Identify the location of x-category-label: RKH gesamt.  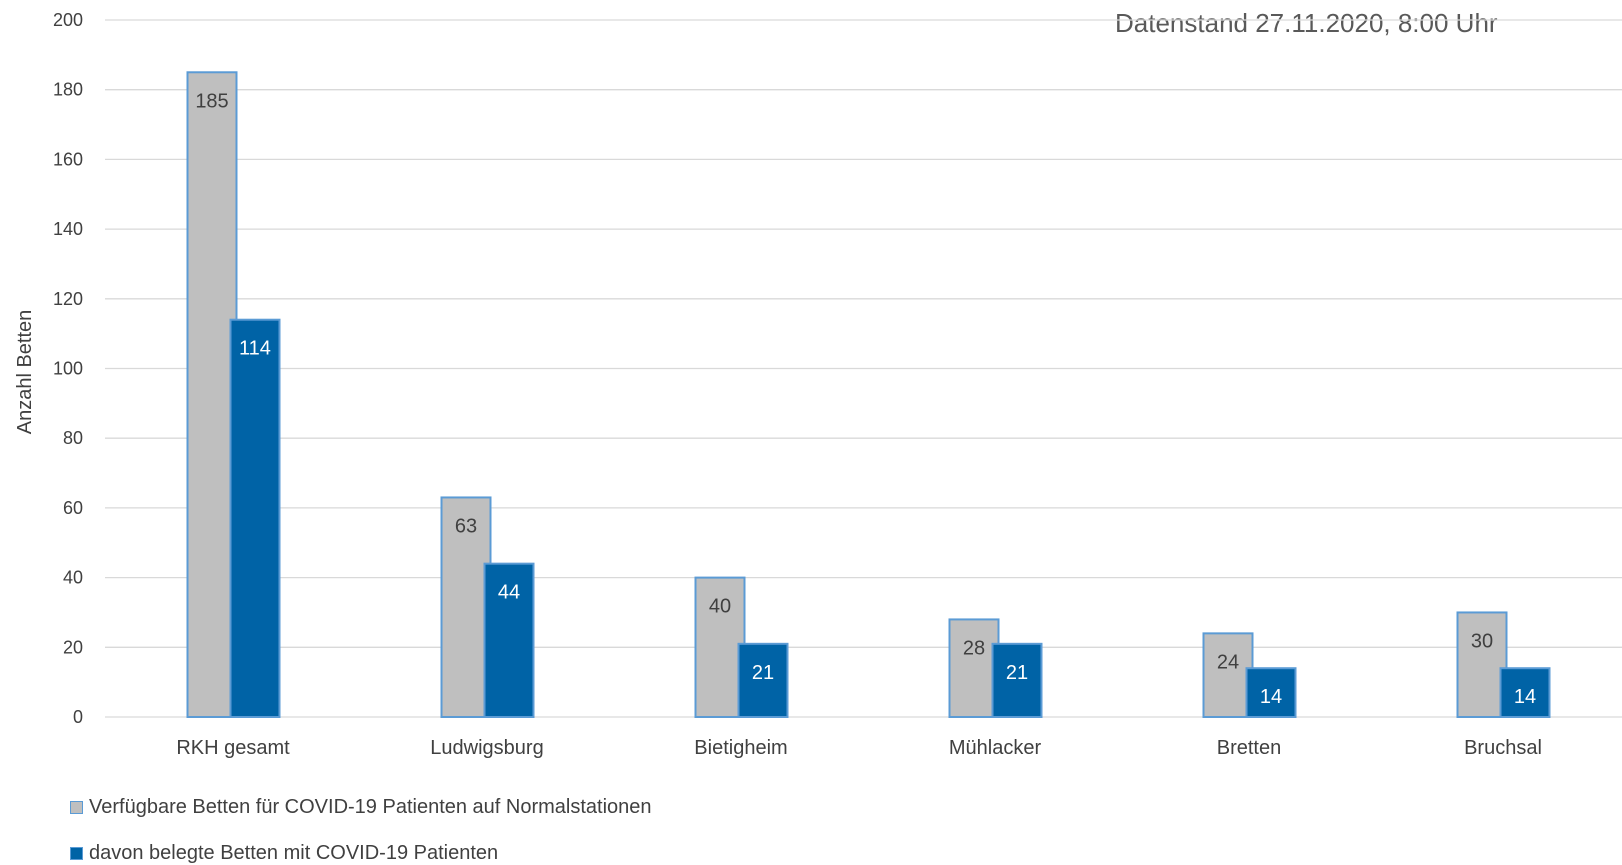
(233, 748).